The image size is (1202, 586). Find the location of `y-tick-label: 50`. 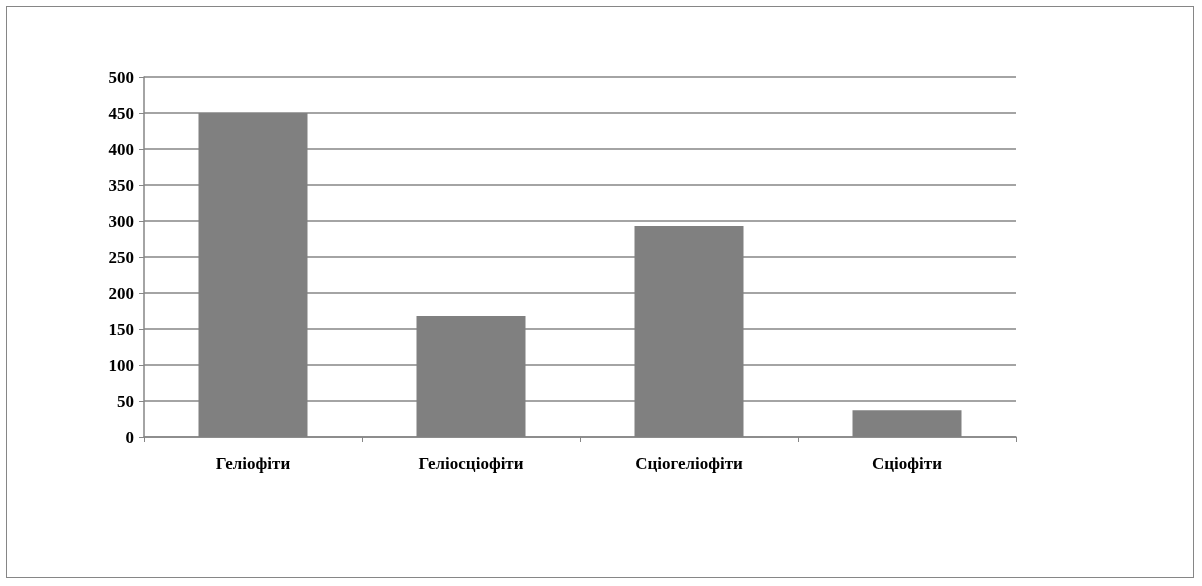

y-tick-label: 50 is located at coordinates (125, 401).